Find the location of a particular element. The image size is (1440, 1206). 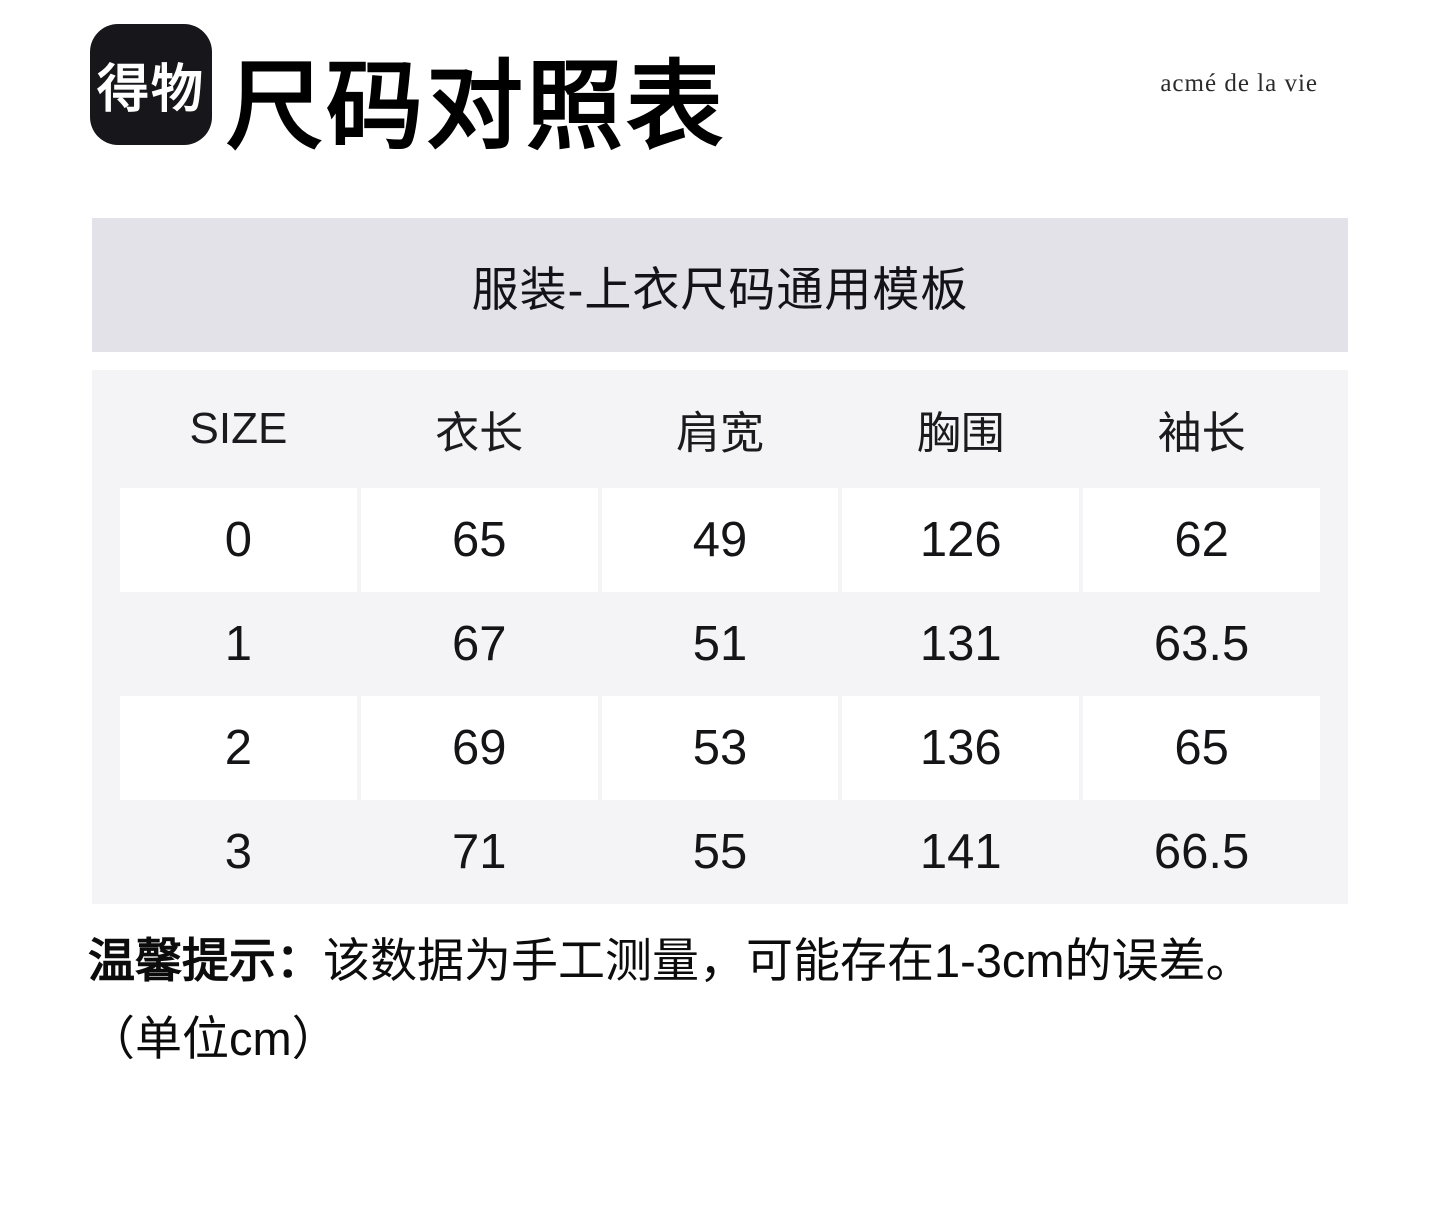

brand-name: acmé de la vie is located at coordinates (1239, 83).